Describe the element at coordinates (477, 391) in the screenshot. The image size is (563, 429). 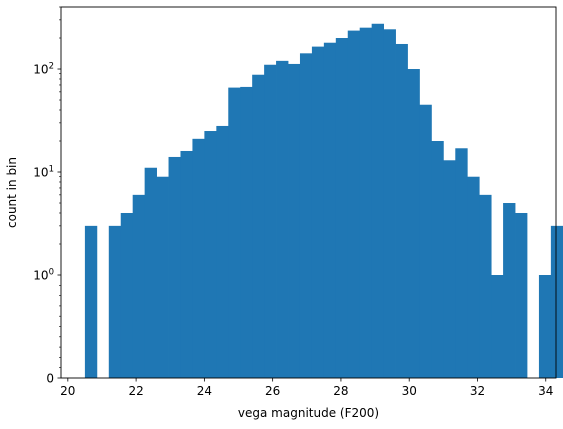
I see `x-tick-label: 32` at that location.